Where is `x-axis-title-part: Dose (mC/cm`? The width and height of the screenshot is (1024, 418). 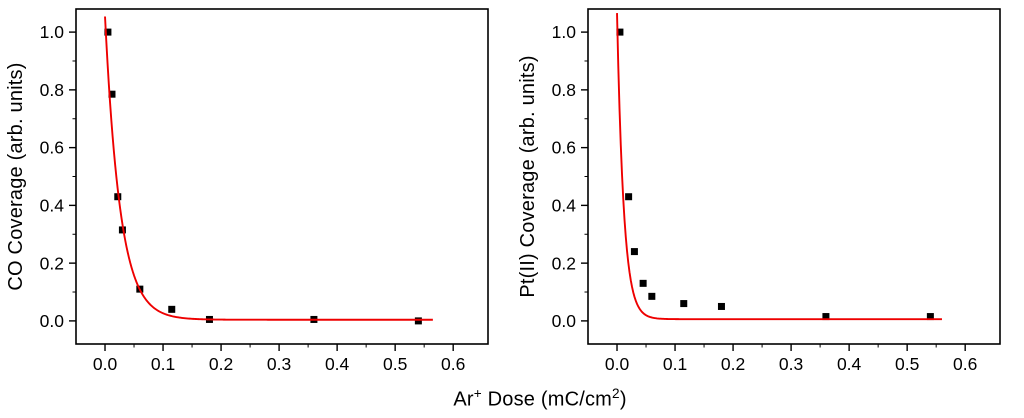 x-axis-title-part: Dose (mC/cm is located at coordinates (547, 399).